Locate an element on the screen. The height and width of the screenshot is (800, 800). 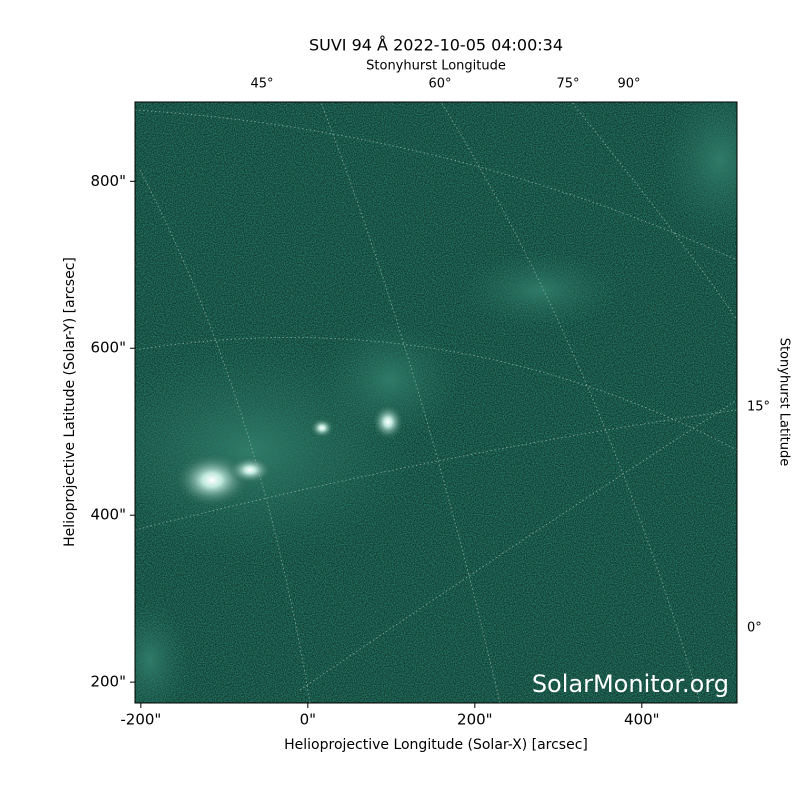
y-tick-label: 400" is located at coordinates (108, 515).